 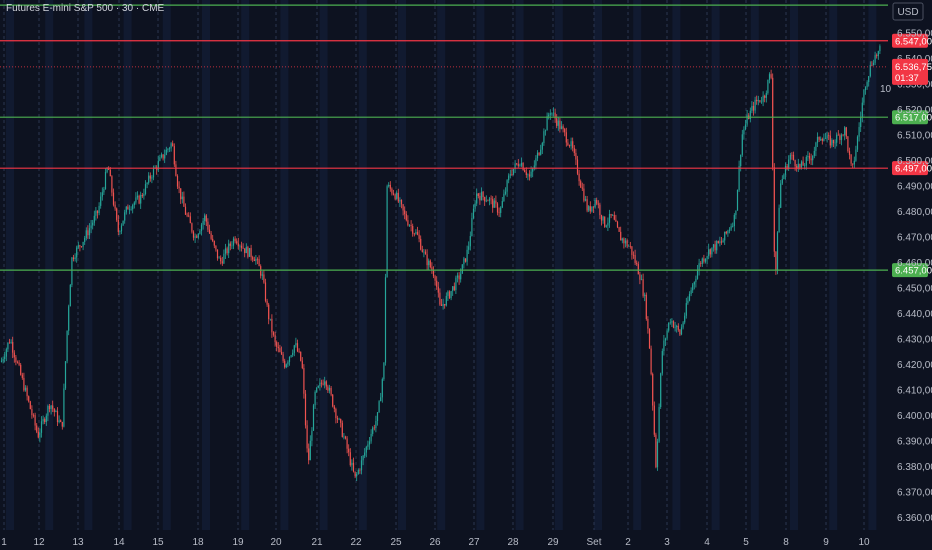 I want to click on price-tick-label: 6.450,00, so click(x=914, y=288).